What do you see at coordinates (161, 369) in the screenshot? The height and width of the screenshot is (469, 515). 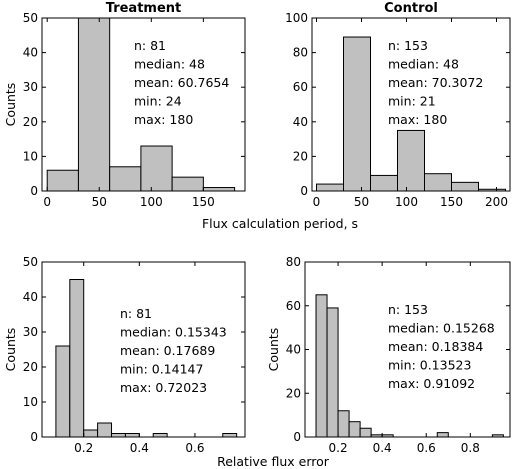 I see `stats-line: min: 0.14147` at bounding box center [161, 369].